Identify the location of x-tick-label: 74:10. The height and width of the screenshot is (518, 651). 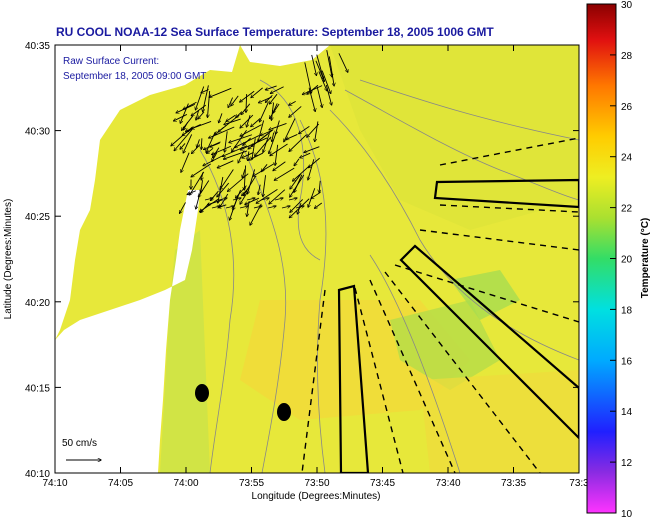
(54, 483).